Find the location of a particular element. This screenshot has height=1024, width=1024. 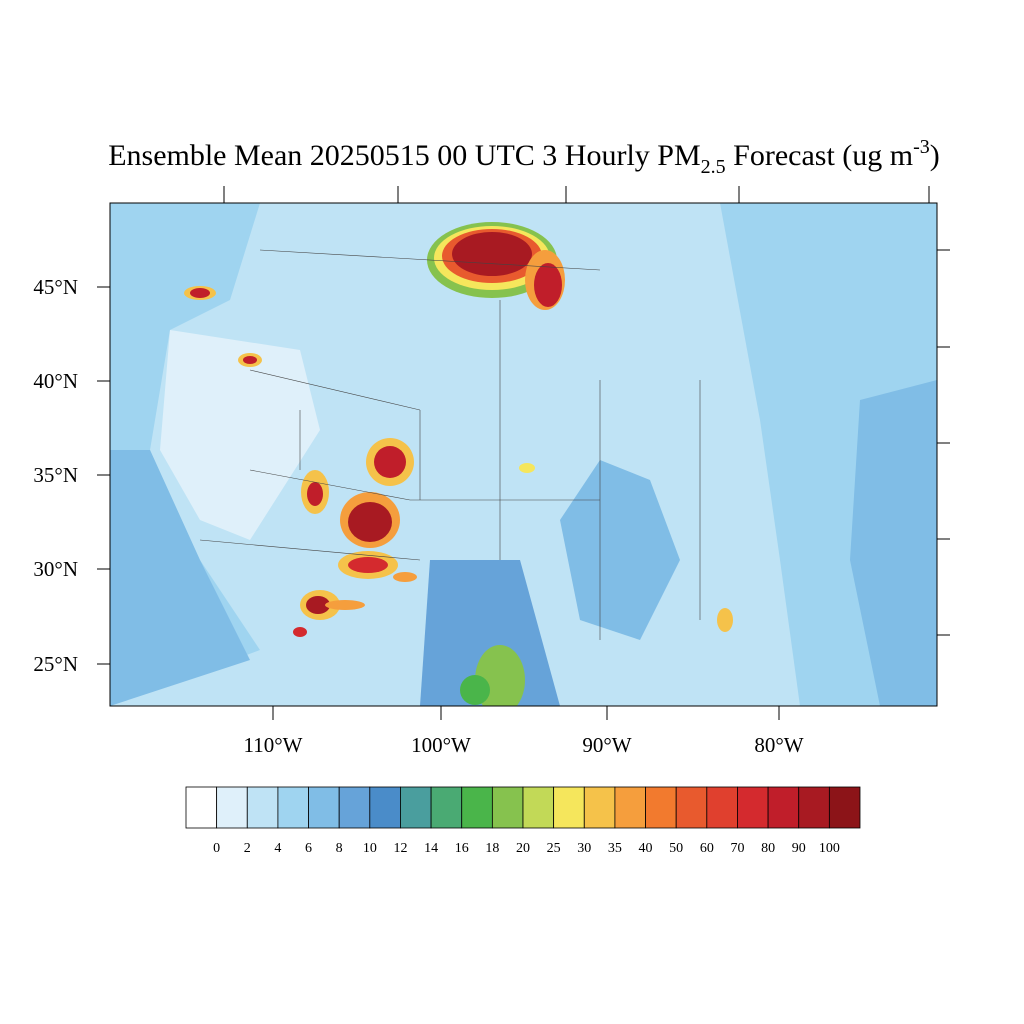

colorbar-label: 14 is located at coordinates (431, 848).